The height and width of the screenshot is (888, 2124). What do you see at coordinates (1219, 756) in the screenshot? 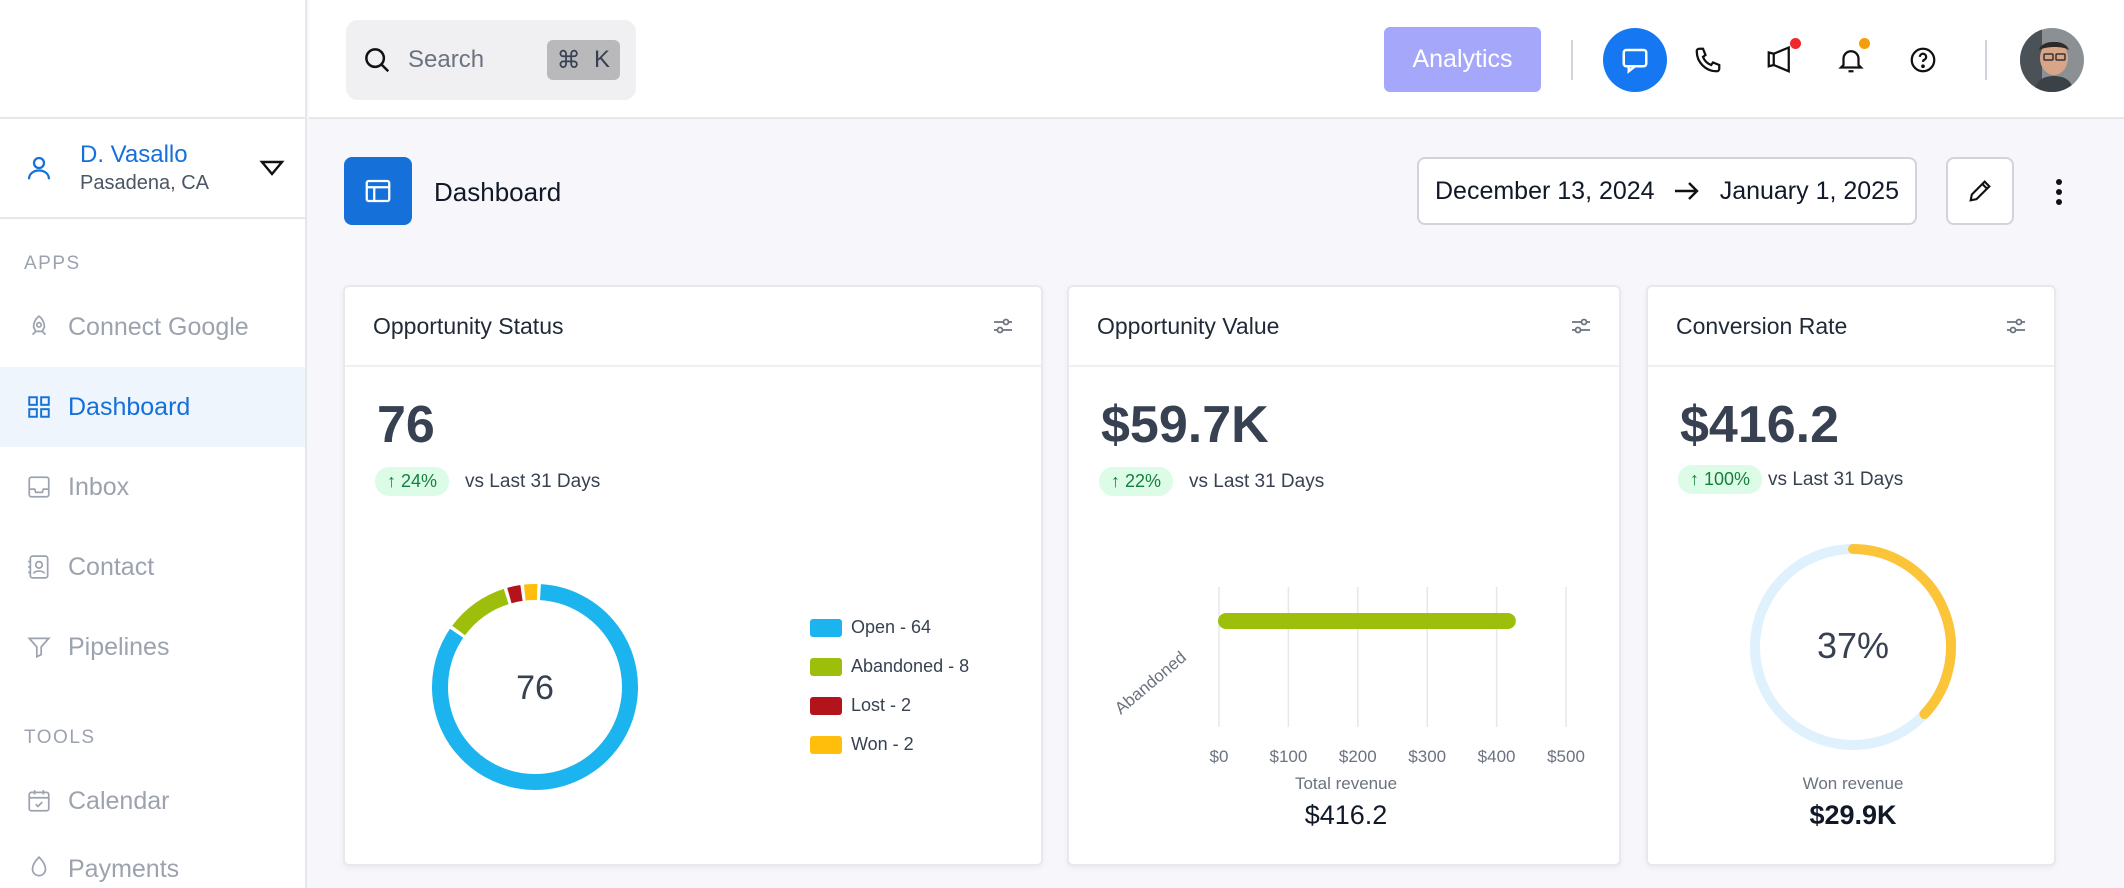
I see `x-tick-label: $0` at bounding box center [1219, 756].